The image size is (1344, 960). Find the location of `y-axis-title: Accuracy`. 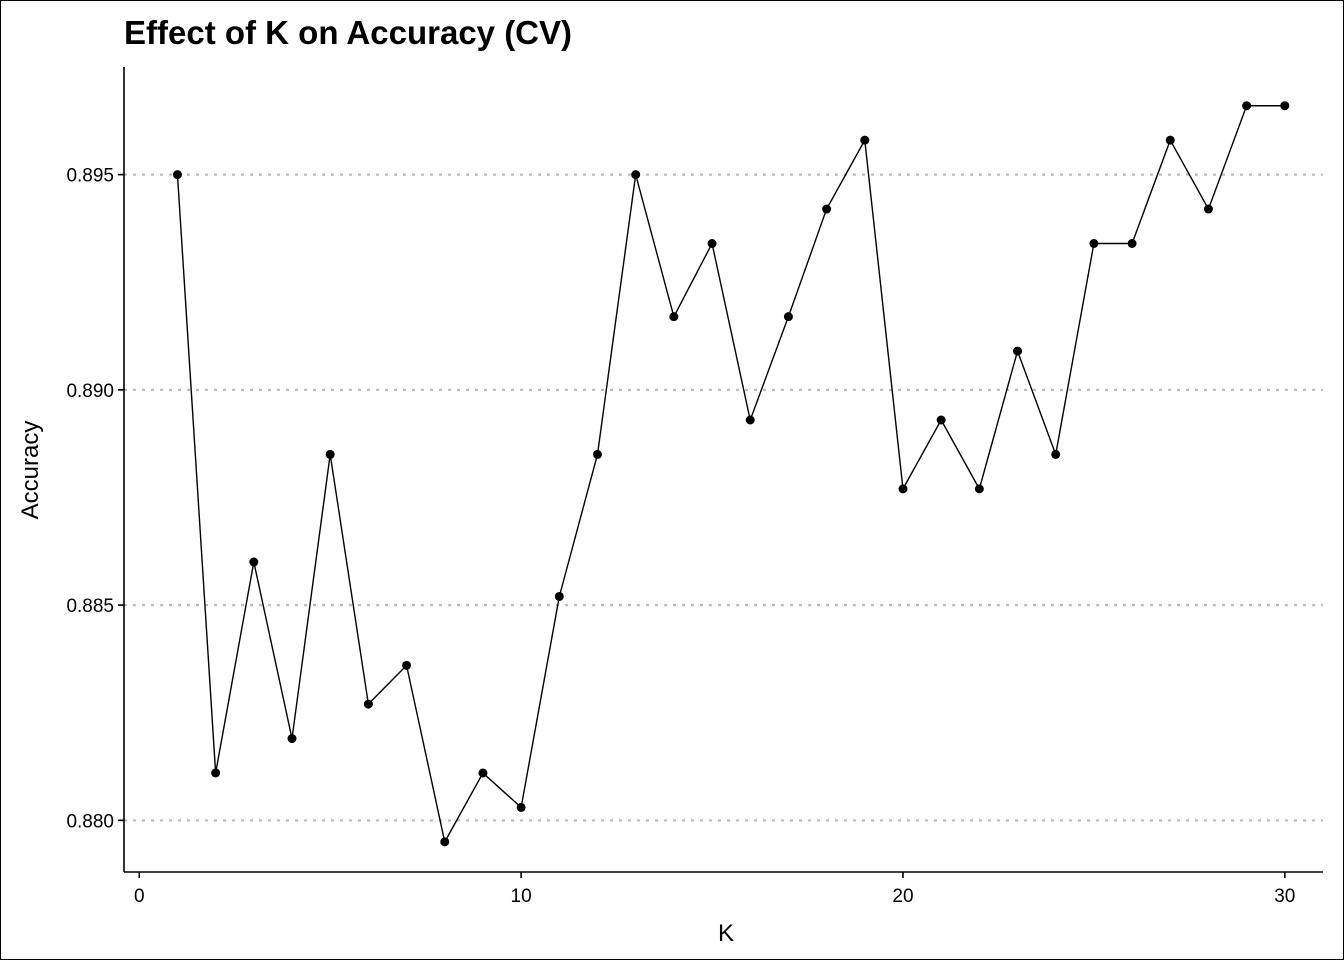

y-axis-title: Accuracy is located at coordinates (30, 470).